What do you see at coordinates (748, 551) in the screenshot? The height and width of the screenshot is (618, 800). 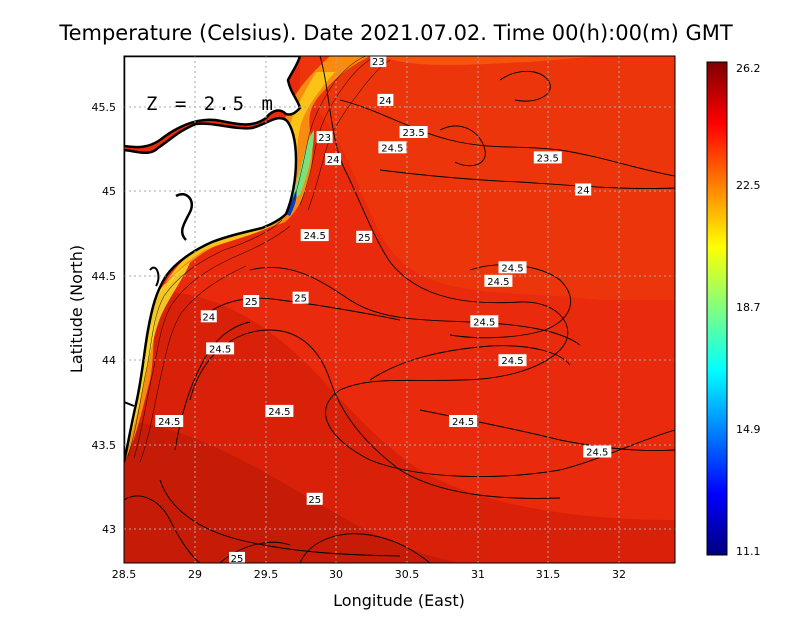 I see `colorbar-tick-label: 11.1` at bounding box center [748, 551].